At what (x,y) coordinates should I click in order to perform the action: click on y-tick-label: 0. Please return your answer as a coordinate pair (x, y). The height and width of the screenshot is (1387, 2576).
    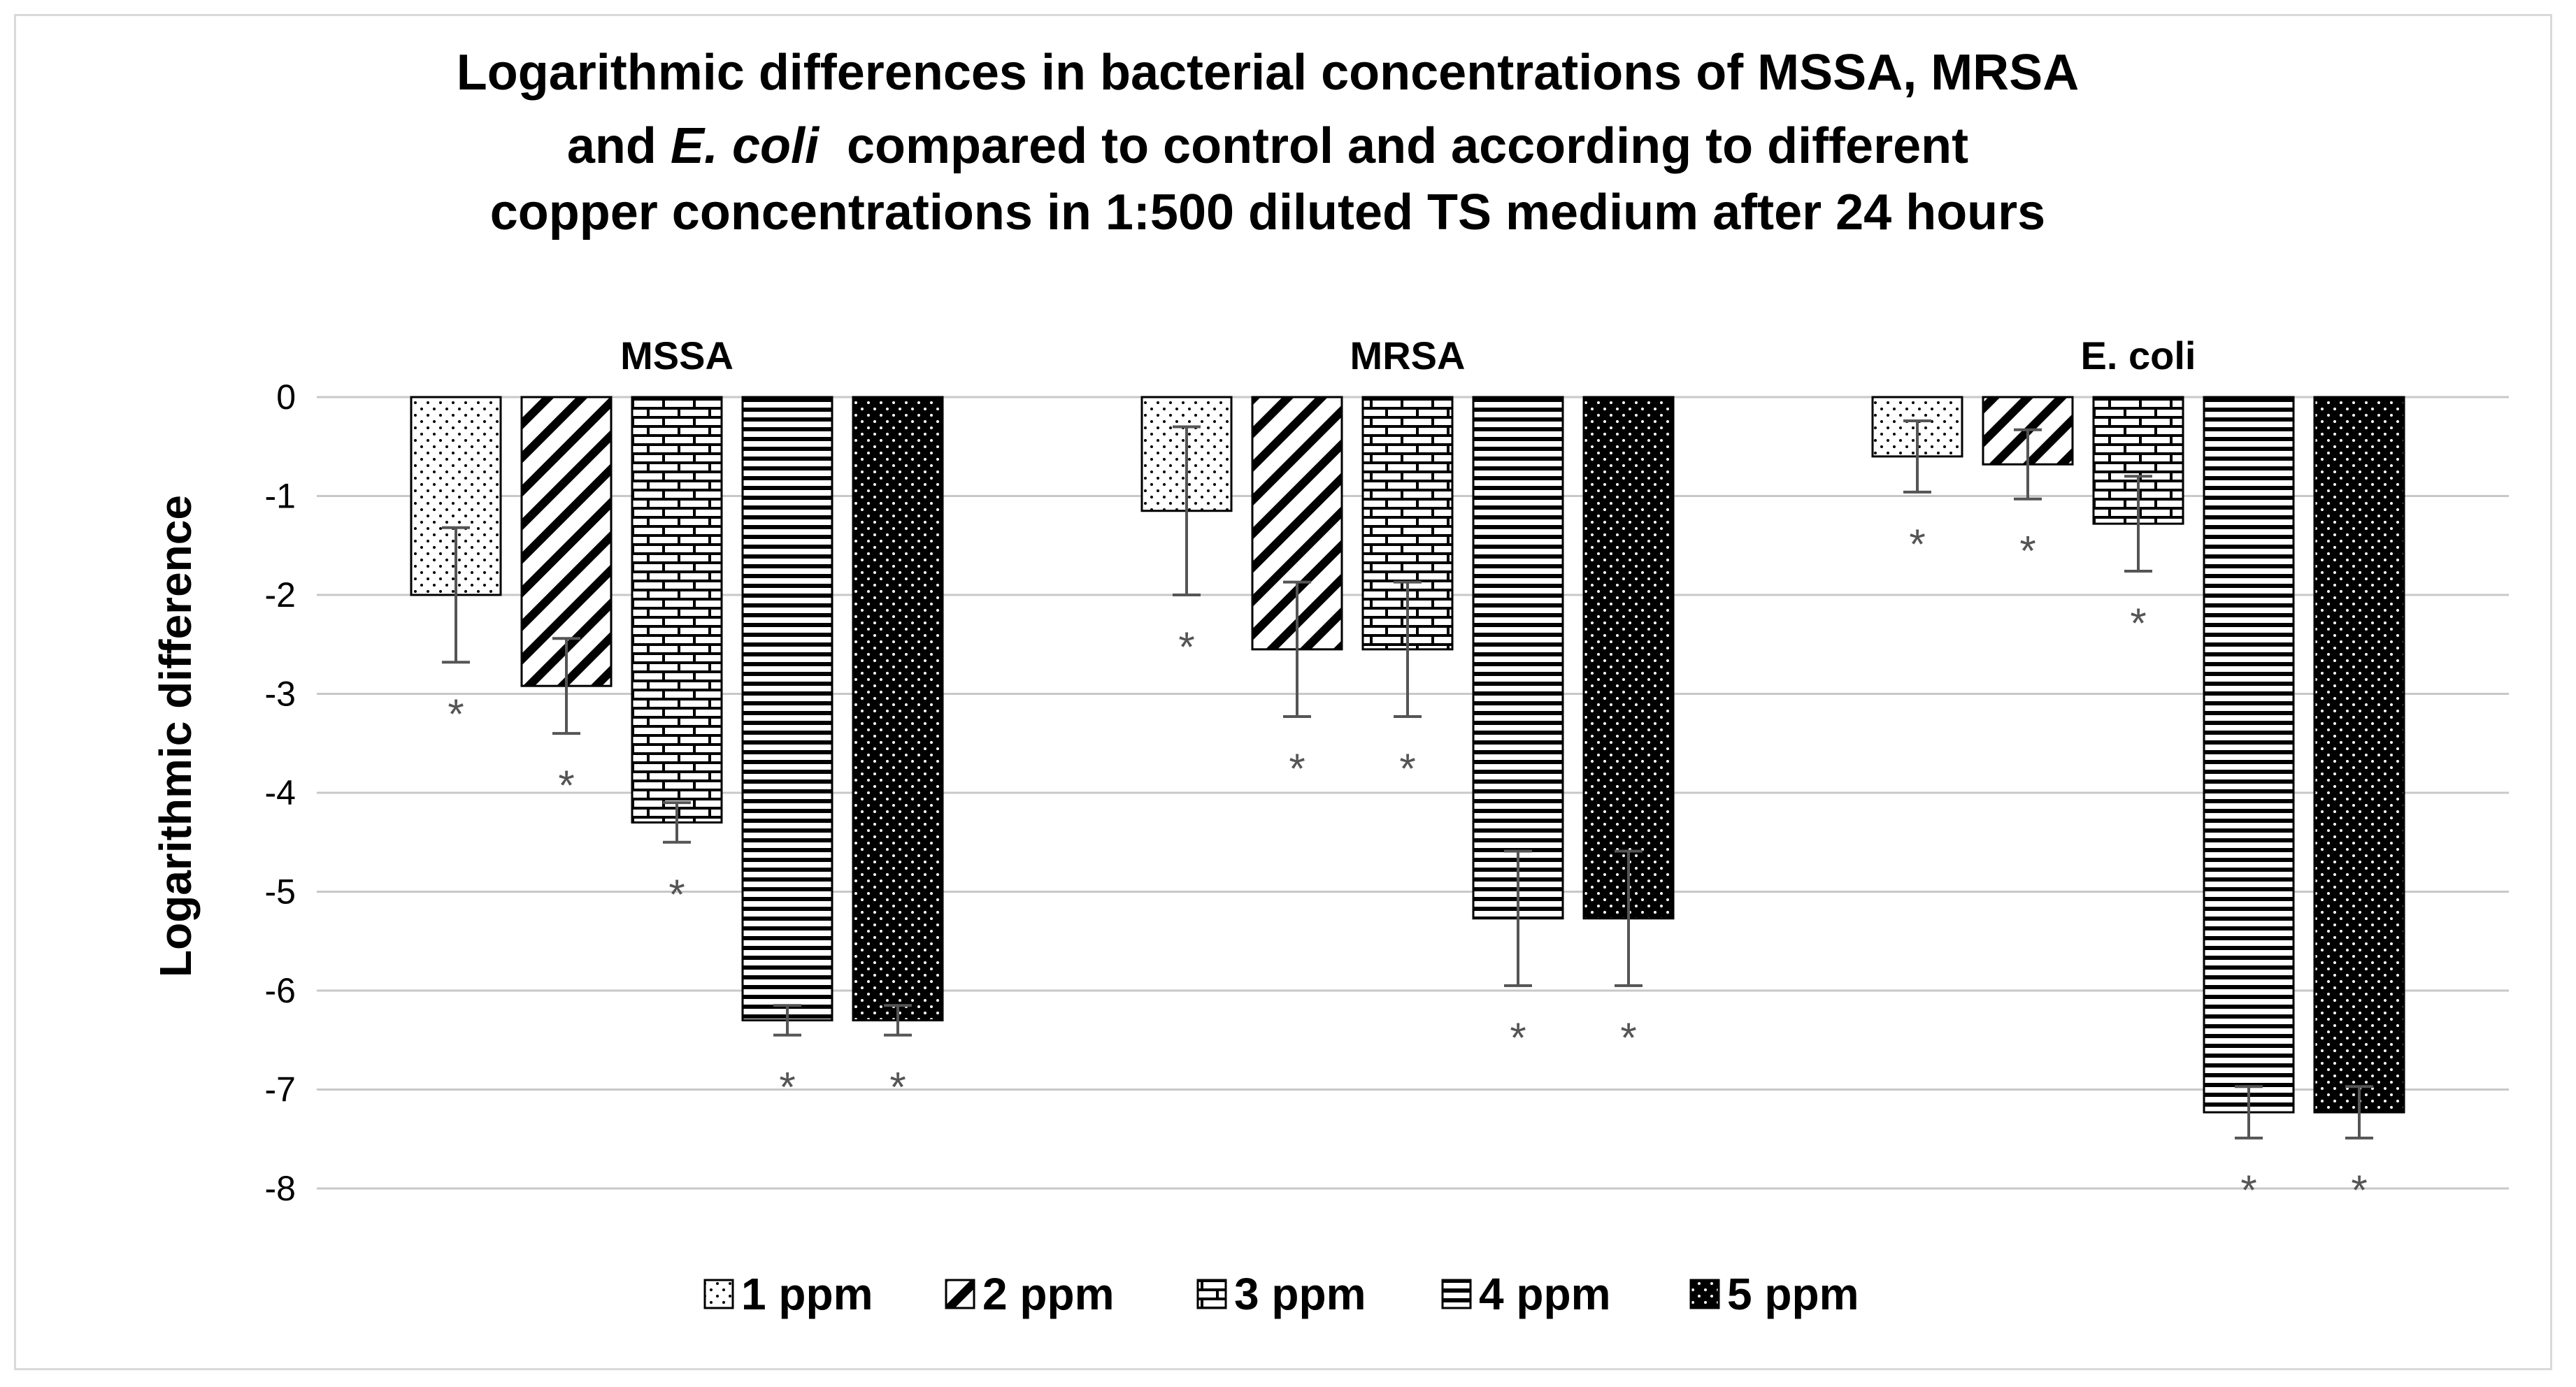
    Looking at the image, I should click on (286, 397).